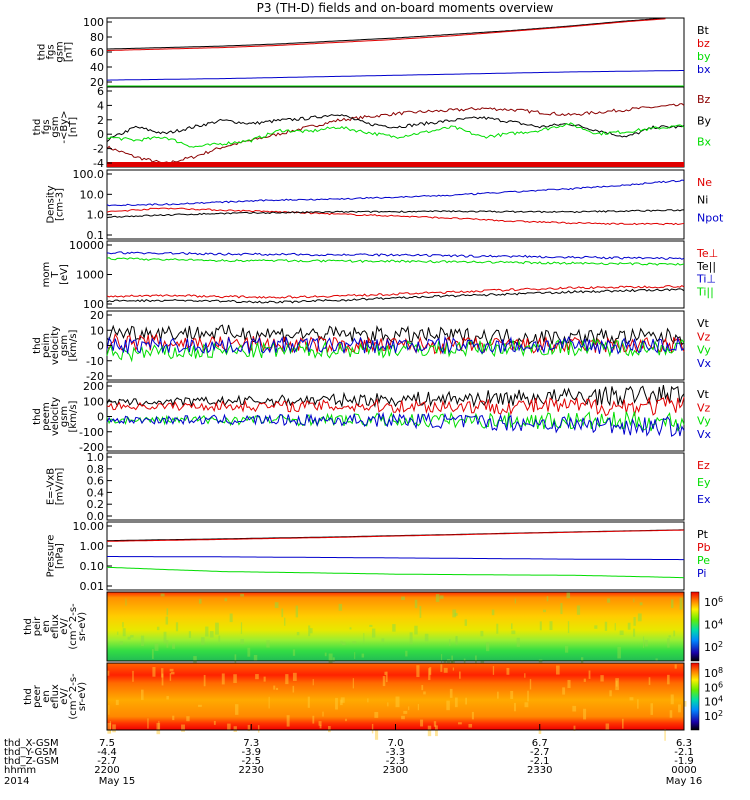 This screenshot has height=800, width=750. I want to click on colorbar-tick-label: 10⁸, so click(713, 673).